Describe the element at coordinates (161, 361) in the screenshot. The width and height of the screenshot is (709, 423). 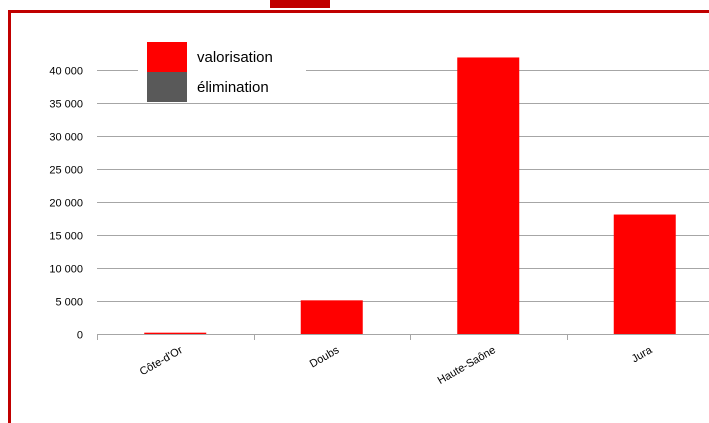
I see `x-tick-label: Côte-d'Or` at that location.